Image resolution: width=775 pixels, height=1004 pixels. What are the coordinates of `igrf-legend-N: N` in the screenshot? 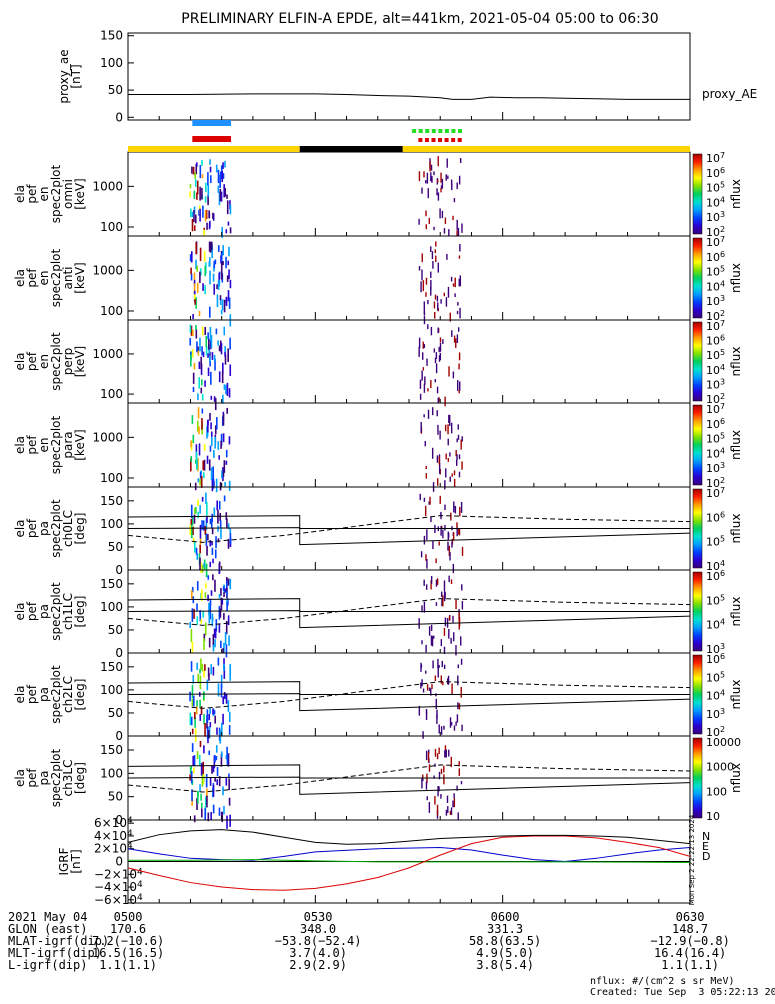 It's located at (706, 836).